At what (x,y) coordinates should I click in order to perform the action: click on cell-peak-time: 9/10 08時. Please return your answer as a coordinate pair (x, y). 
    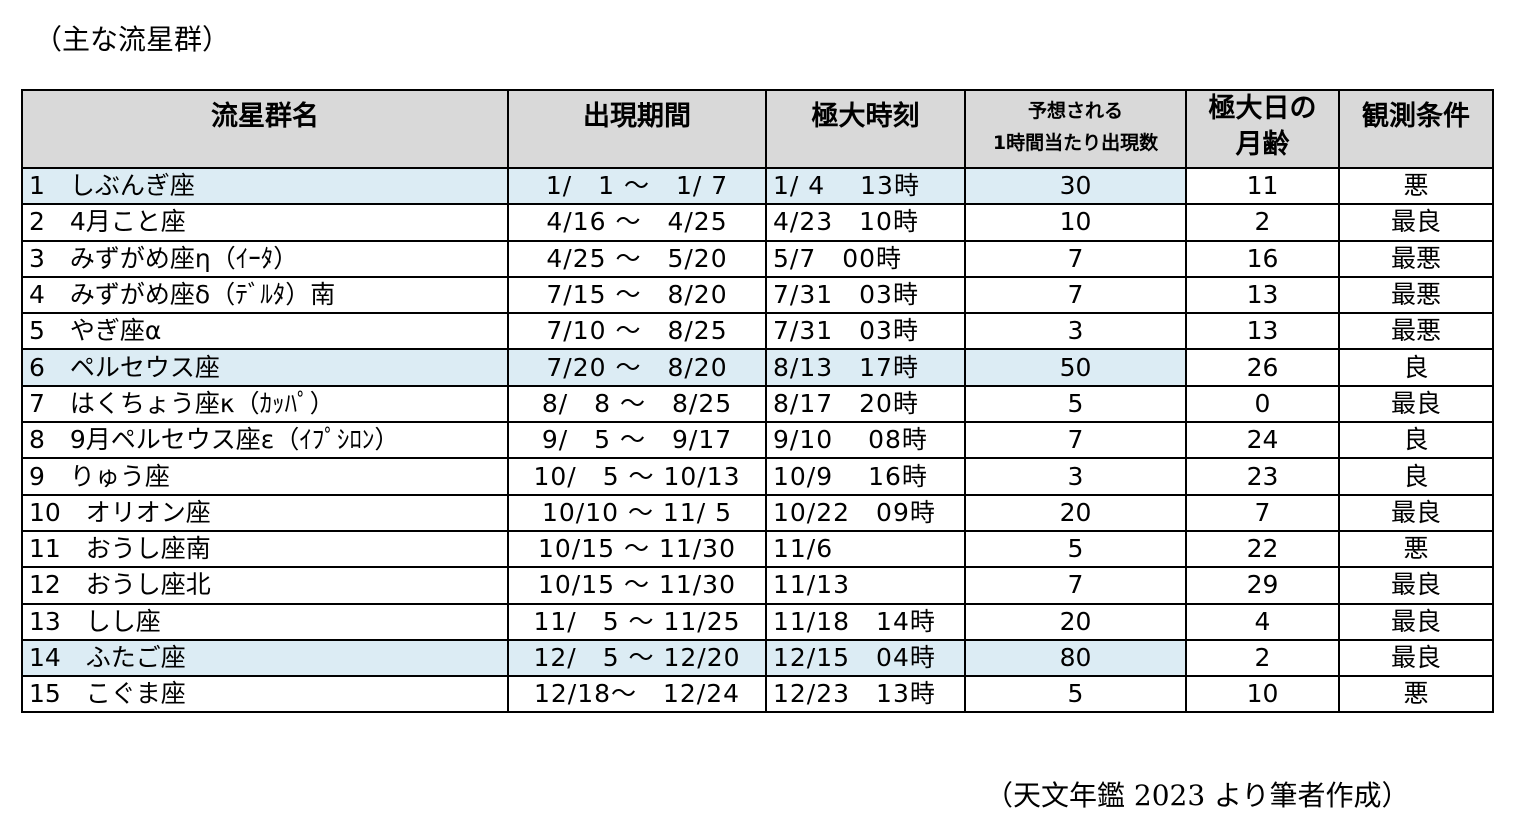
    Looking at the image, I should click on (865, 440).